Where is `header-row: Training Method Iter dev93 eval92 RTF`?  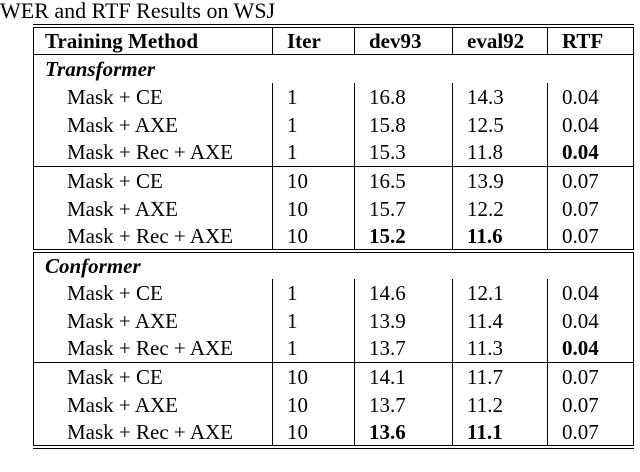 header-row: Training Method Iter dev93 eval92 RTF is located at coordinates (333, 40).